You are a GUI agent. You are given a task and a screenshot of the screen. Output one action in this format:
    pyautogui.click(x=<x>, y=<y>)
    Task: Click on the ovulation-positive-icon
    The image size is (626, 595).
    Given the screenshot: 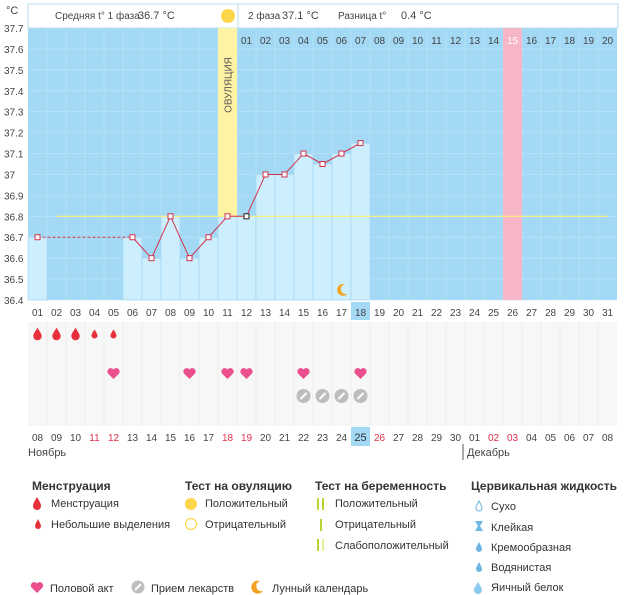 What is the action you would take?
    pyautogui.click(x=191, y=504)
    